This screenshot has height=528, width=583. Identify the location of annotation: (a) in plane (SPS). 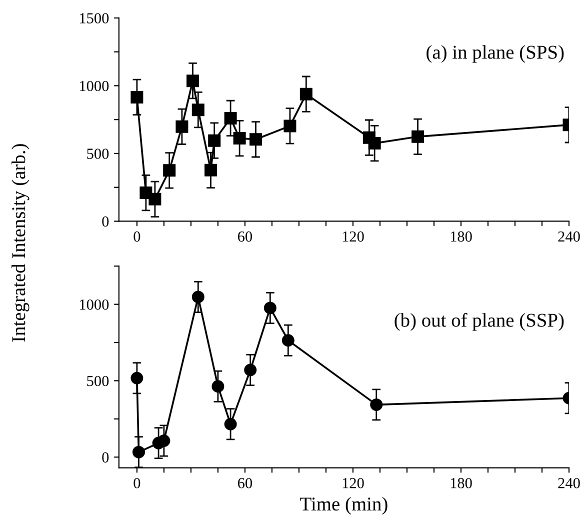
(495, 54).